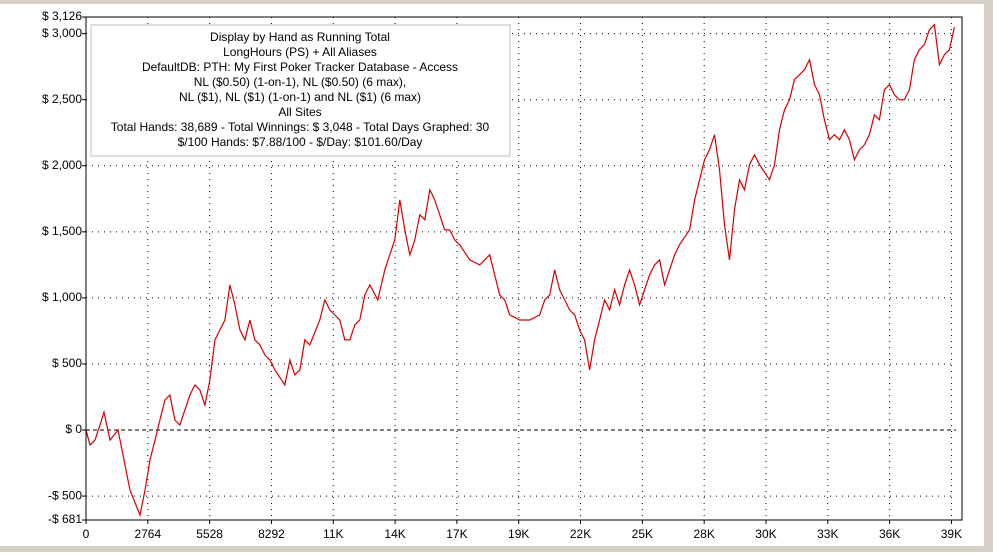  Describe the element at coordinates (271, 534) in the screenshot. I see `x-tick-label: 8292` at that location.